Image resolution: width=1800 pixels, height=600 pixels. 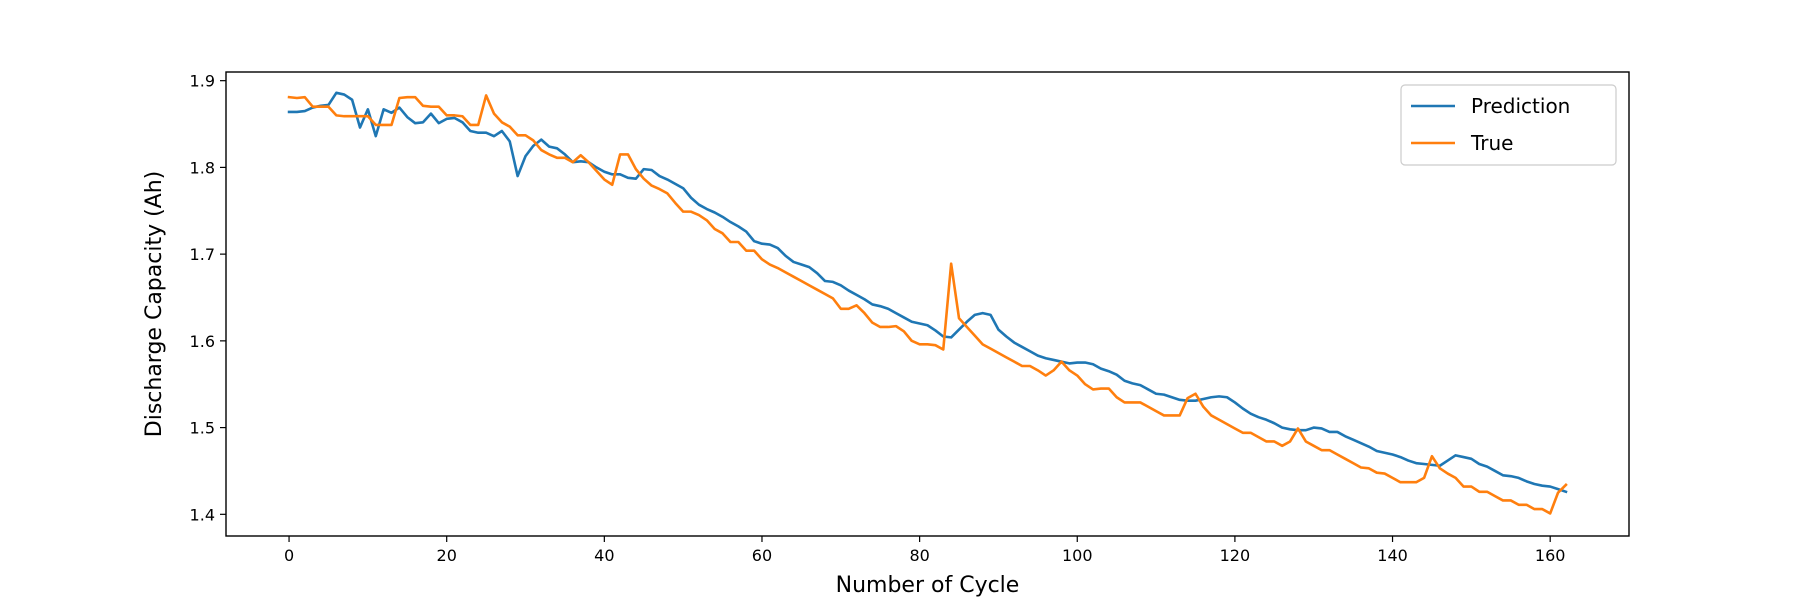 I want to click on x-tick-label: 20, so click(x=447, y=555).